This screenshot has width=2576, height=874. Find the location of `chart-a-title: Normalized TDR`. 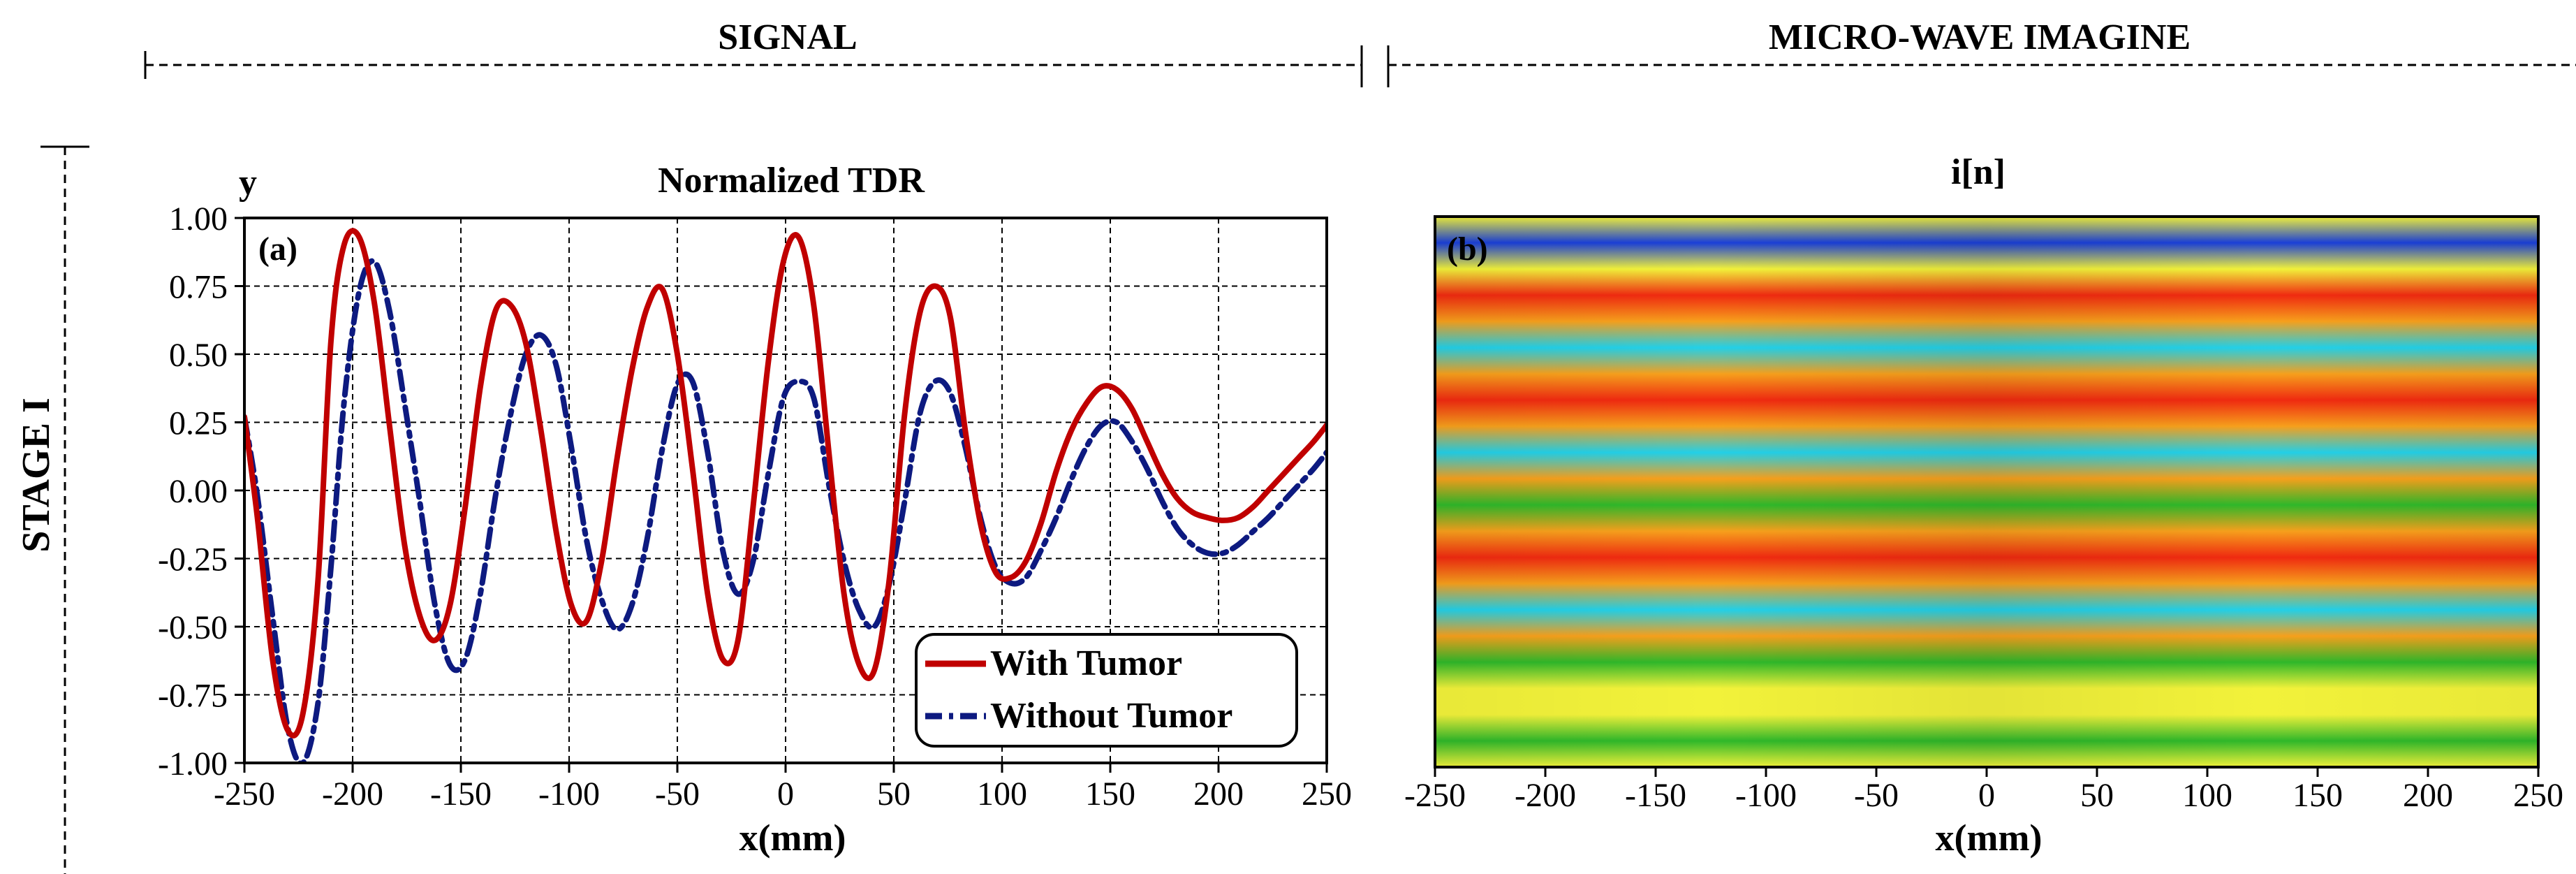

chart-a-title: Normalized TDR is located at coordinates (791, 181).